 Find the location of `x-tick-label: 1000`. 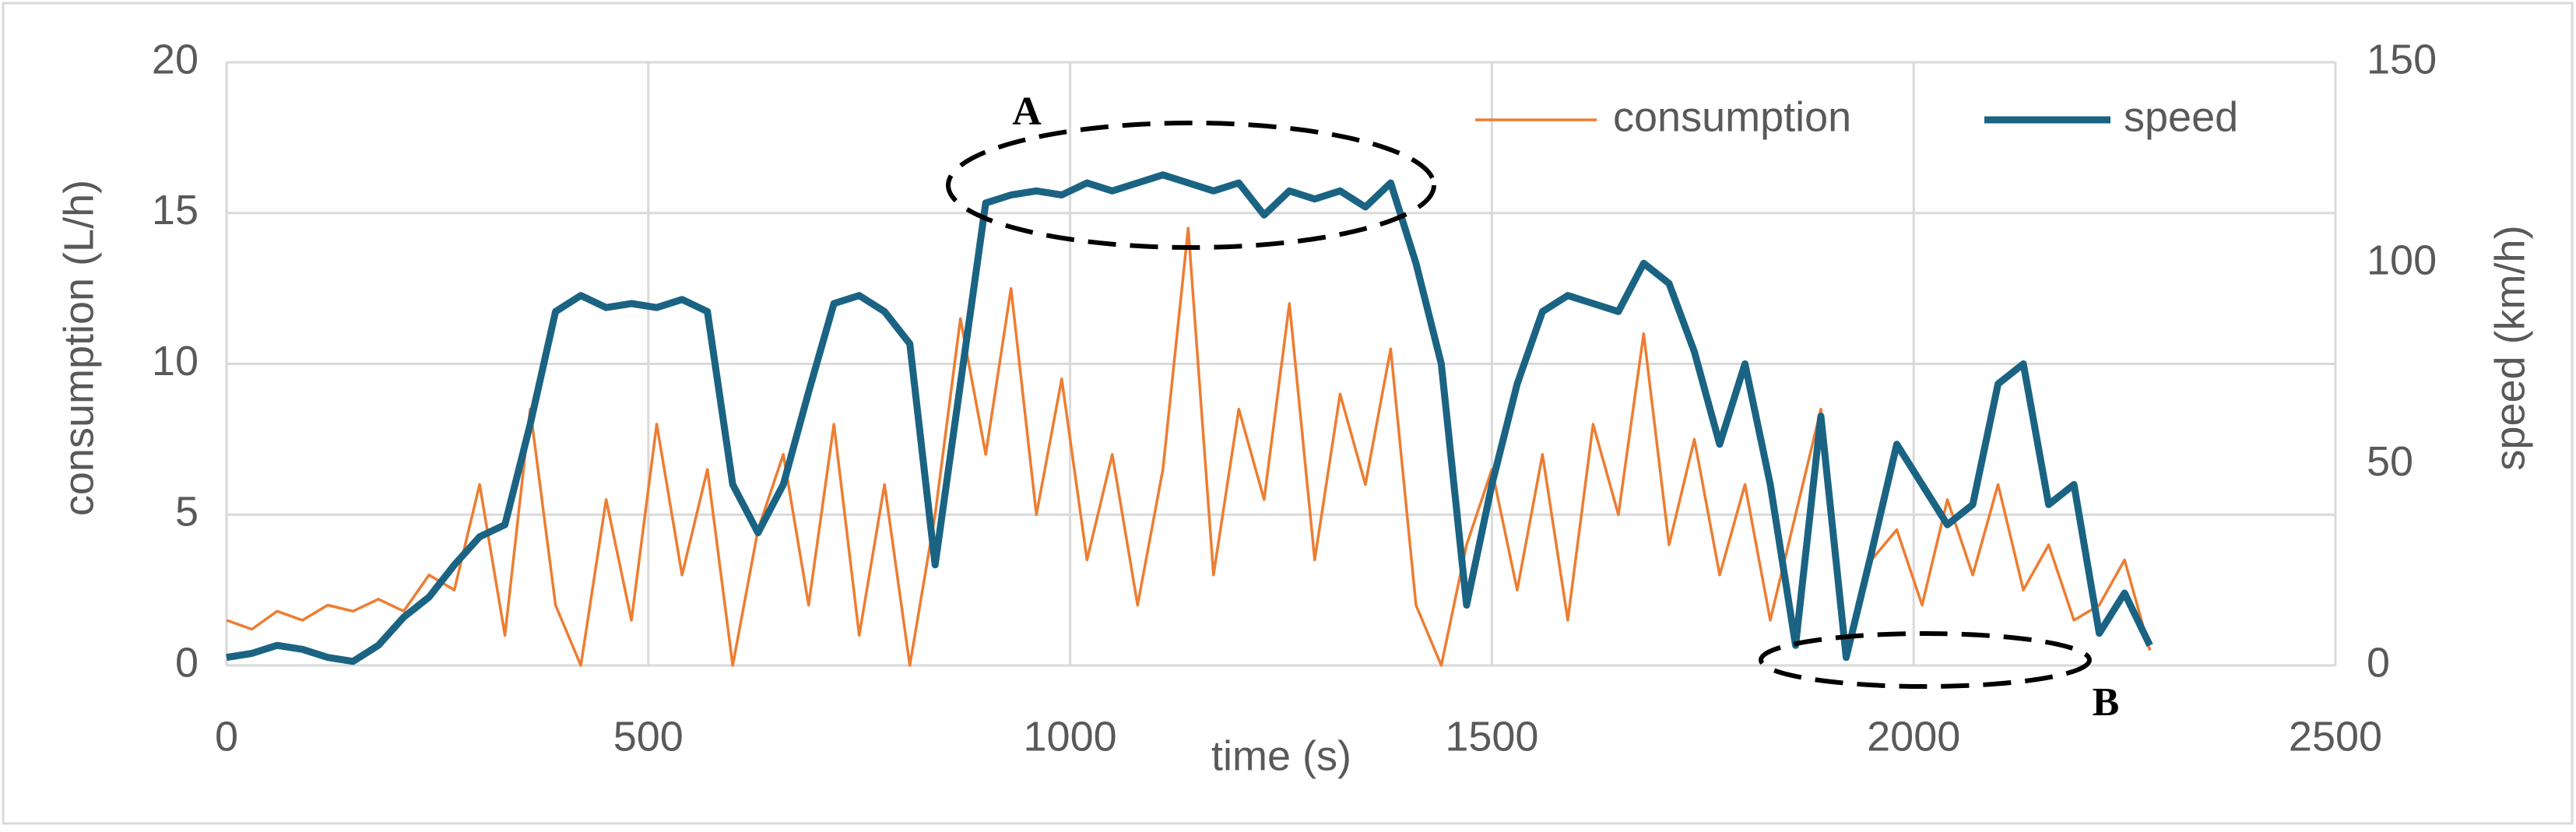

x-tick-label: 1000 is located at coordinates (1071, 736).